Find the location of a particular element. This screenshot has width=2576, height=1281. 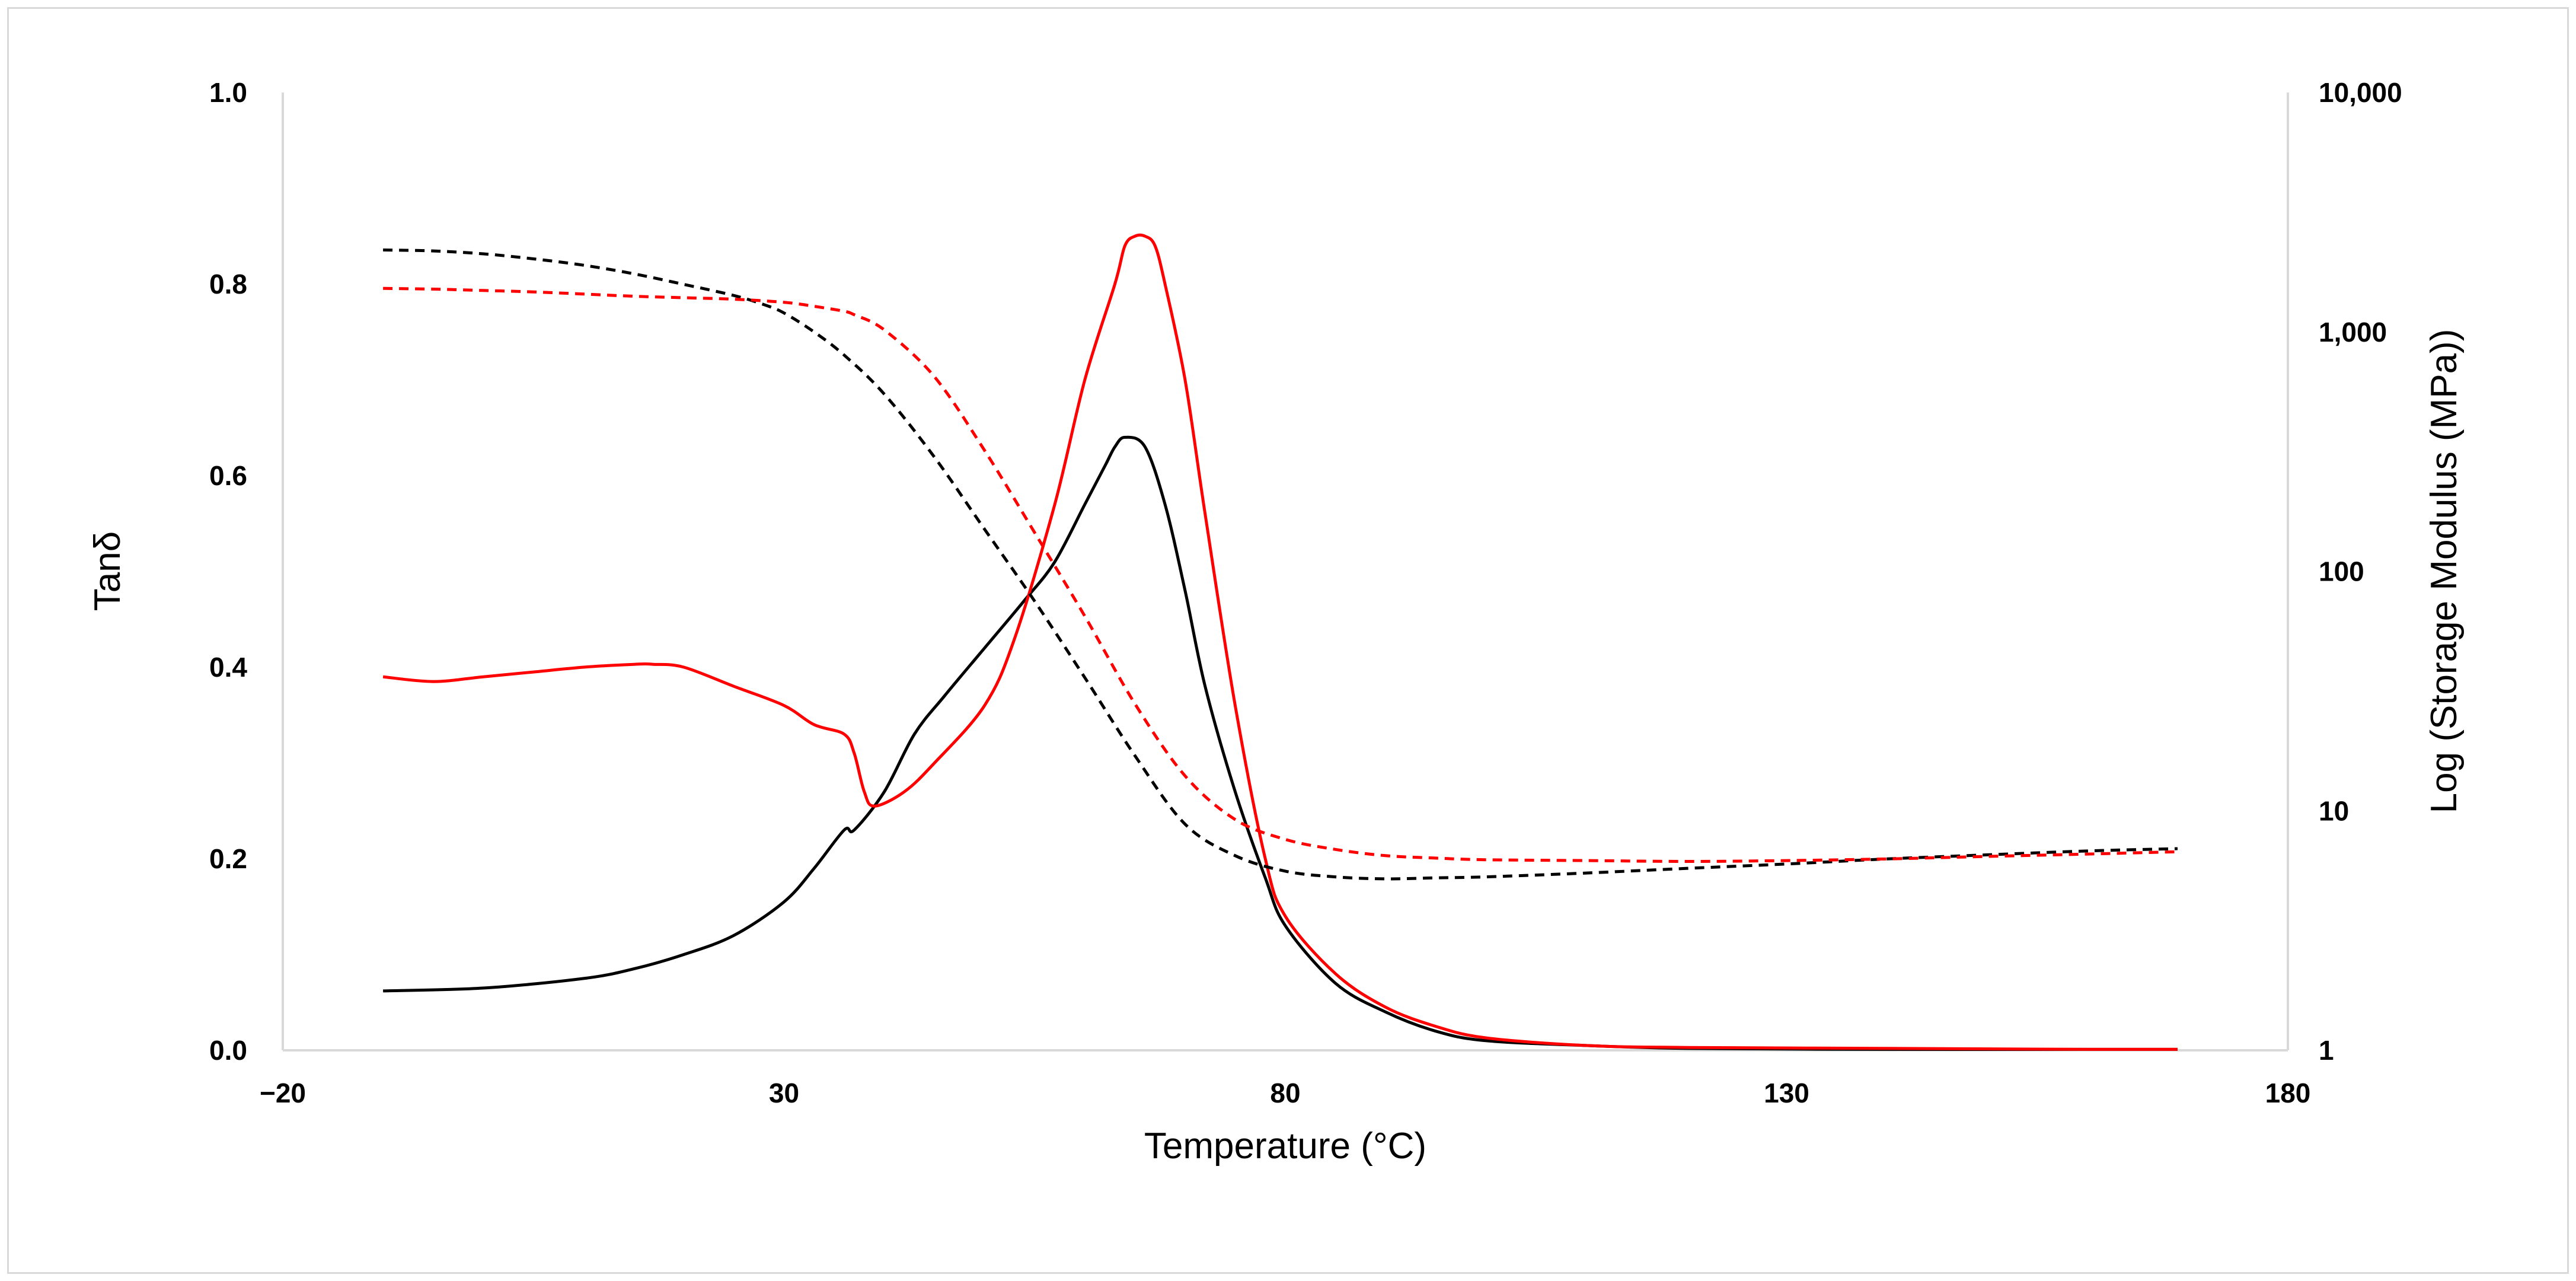

x-tick-label: 80 is located at coordinates (1285, 1093).